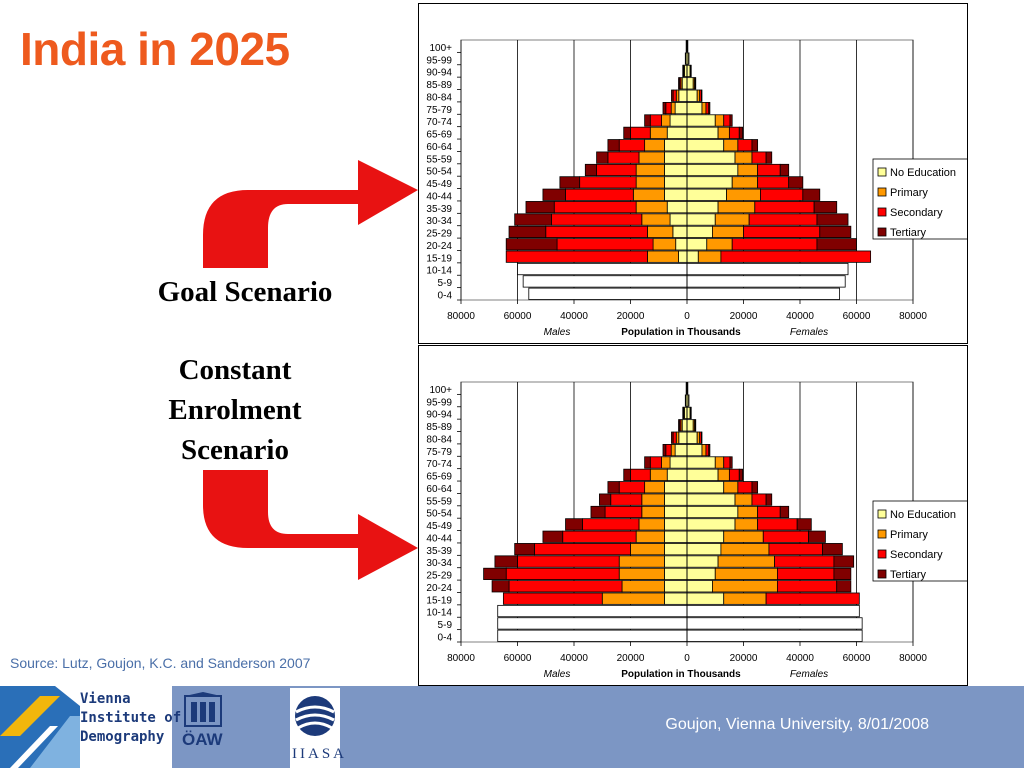 This screenshot has height=768, width=1024. I want to click on iiasa-globe-icon, so click(315, 716).